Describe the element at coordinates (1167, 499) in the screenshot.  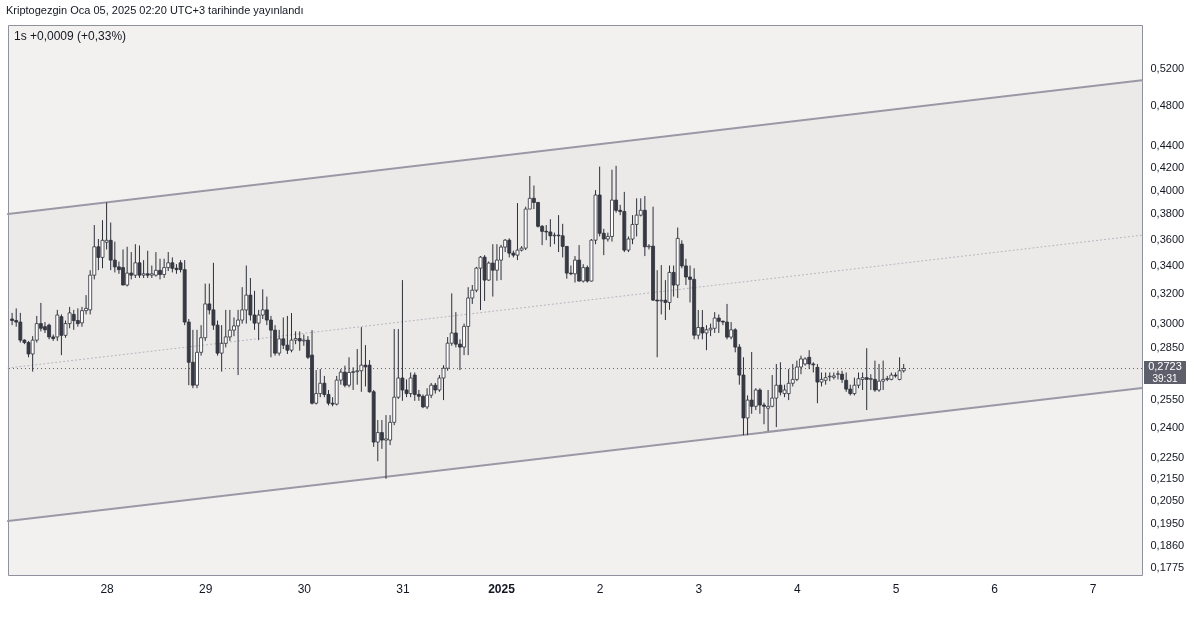
I see `y-tick-label: 0,2050` at that location.